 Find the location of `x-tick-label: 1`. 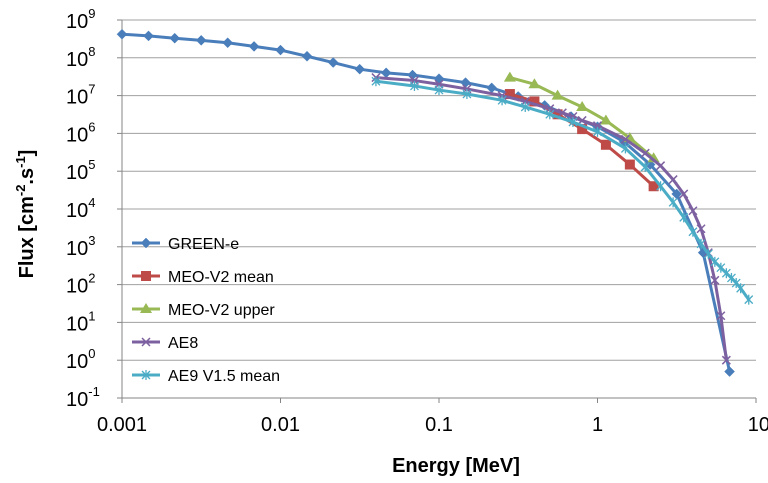

x-tick-label: 1 is located at coordinates (597, 425).